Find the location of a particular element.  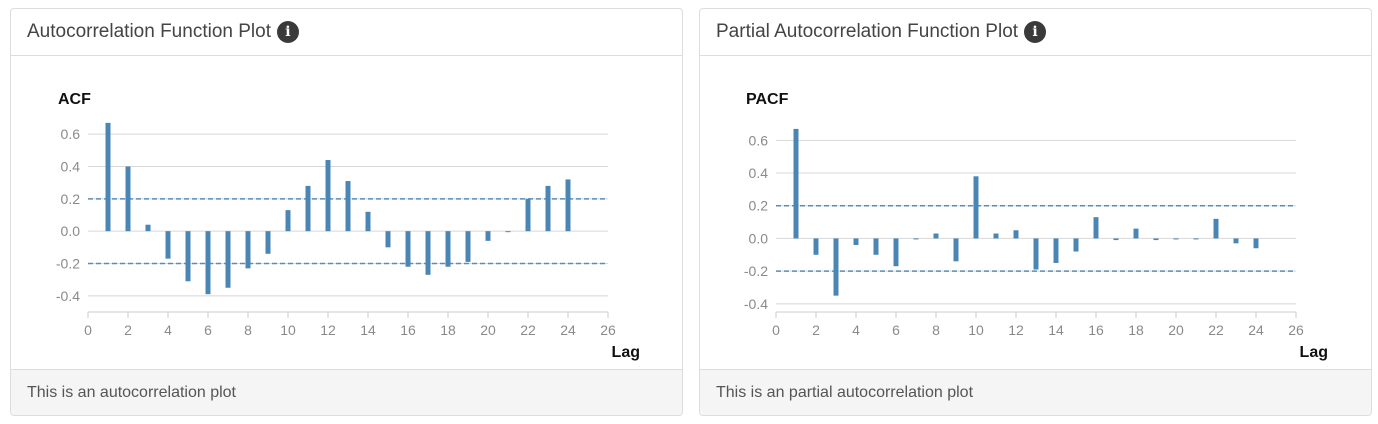

acf-panel-header: Autocorrelation Function Plot i is located at coordinates (346, 32).